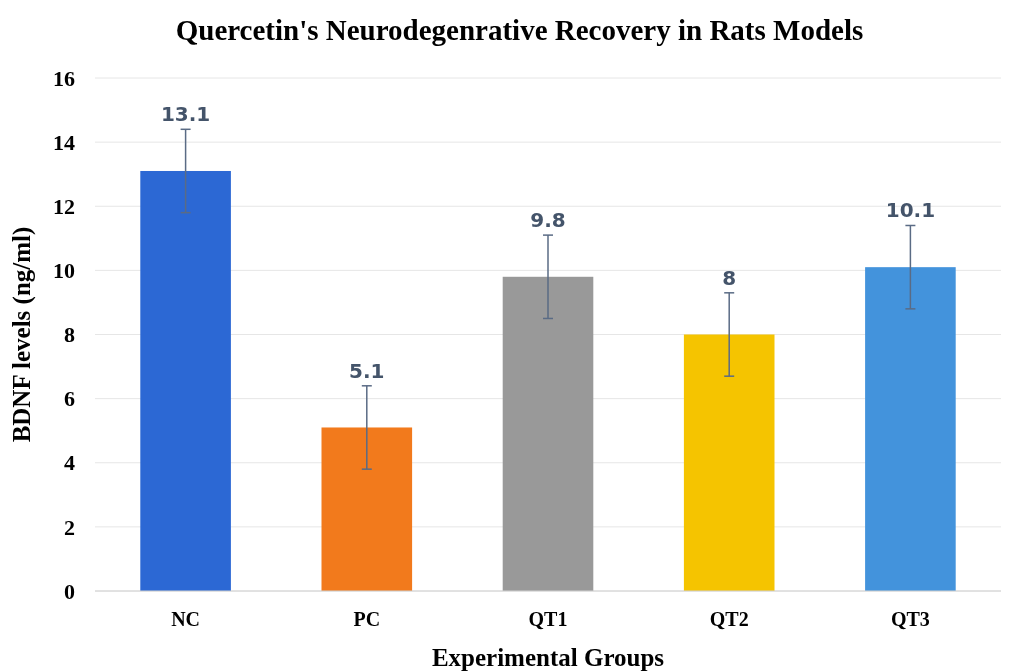 This screenshot has height=671, width=1019. I want to click on y-tick-label: 14, so click(64, 142).